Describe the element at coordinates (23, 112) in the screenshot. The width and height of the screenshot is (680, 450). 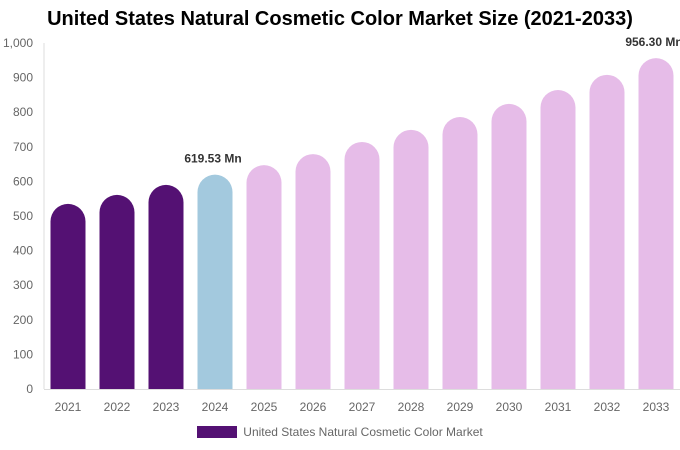
I see `y-tick-label: 800` at that location.